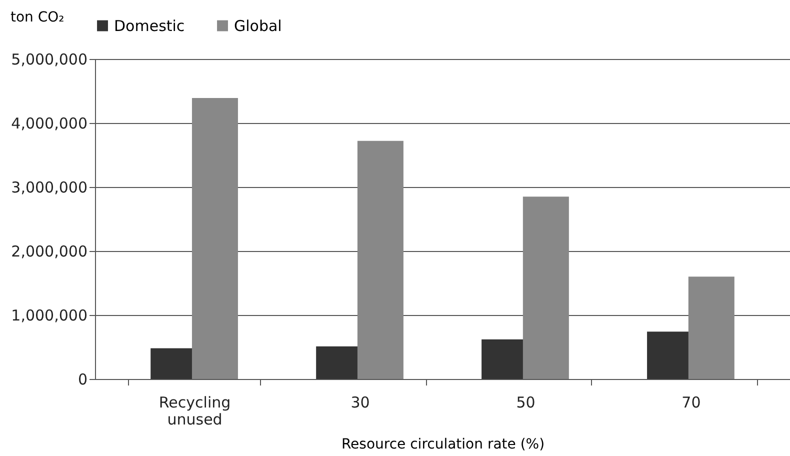  Describe the element at coordinates (443, 444) in the screenshot. I see `x-axis-title: Resource circulation rate (%)` at that location.